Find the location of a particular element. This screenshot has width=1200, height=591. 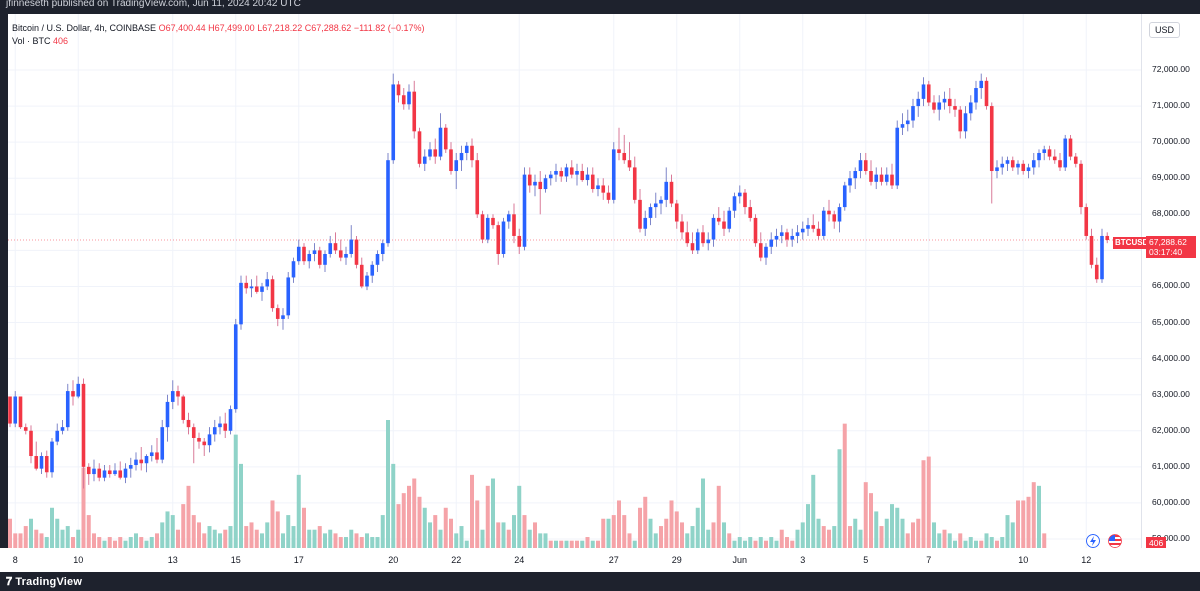

lightning-icon is located at coordinates (1093, 541).